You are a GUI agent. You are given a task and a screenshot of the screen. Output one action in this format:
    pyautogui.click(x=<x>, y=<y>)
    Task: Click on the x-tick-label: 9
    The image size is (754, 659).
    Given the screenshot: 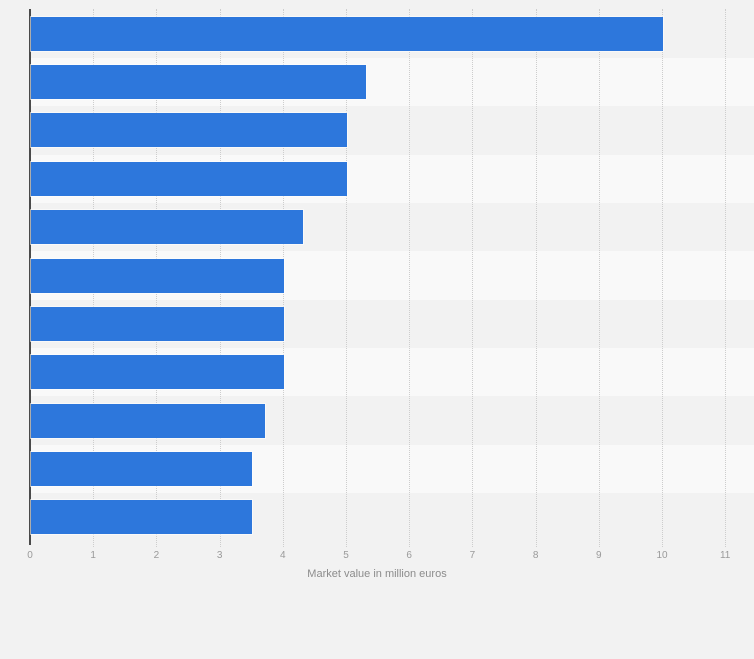 What is the action you would take?
    pyautogui.click(x=599, y=555)
    